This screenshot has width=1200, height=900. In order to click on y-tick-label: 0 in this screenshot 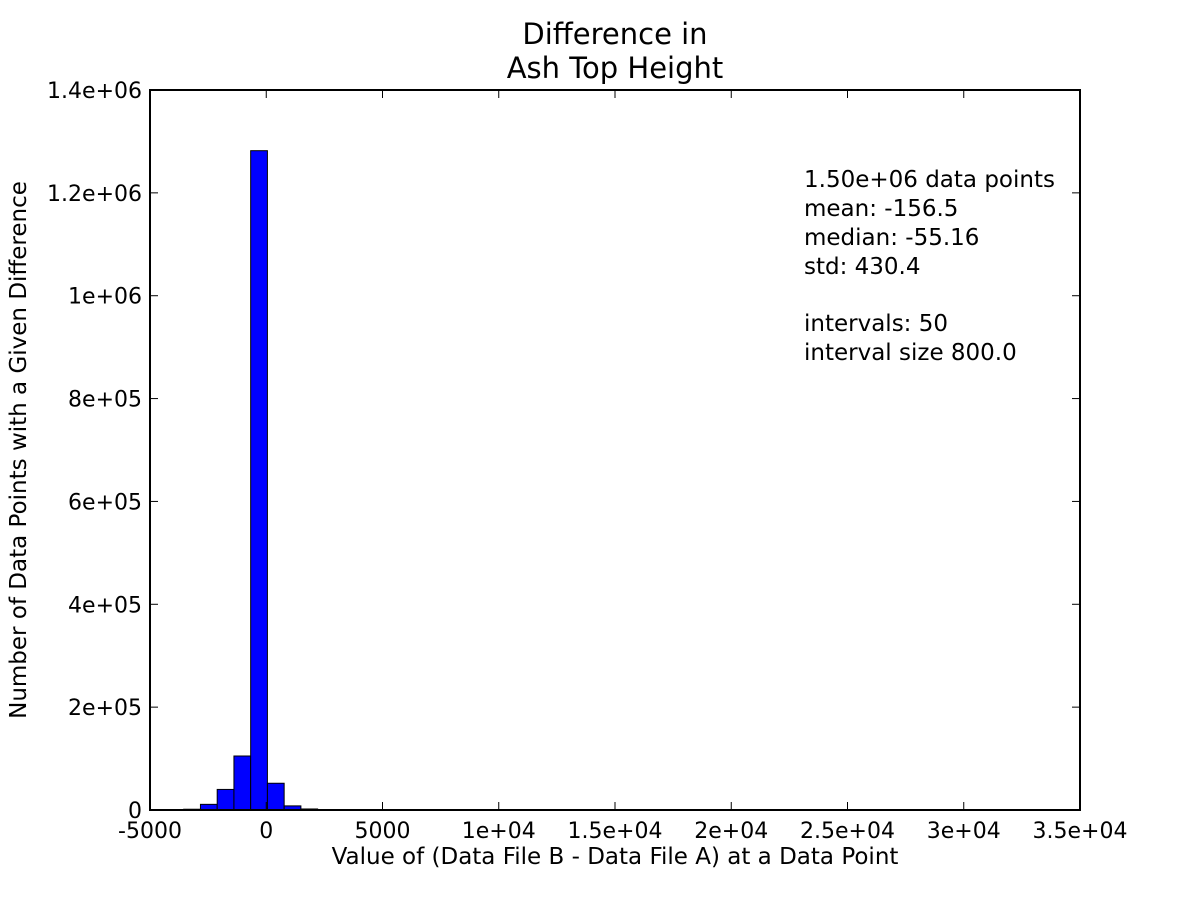, I will do `click(135, 811)`.